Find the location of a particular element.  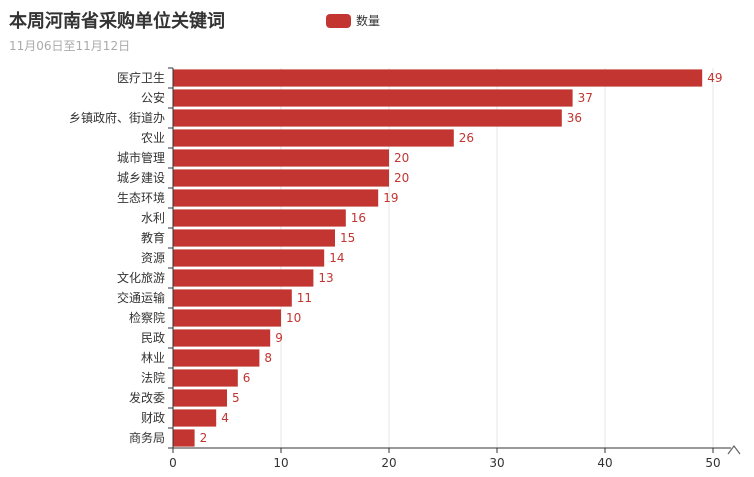

data-label: 2 is located at coordinates (204, 438).